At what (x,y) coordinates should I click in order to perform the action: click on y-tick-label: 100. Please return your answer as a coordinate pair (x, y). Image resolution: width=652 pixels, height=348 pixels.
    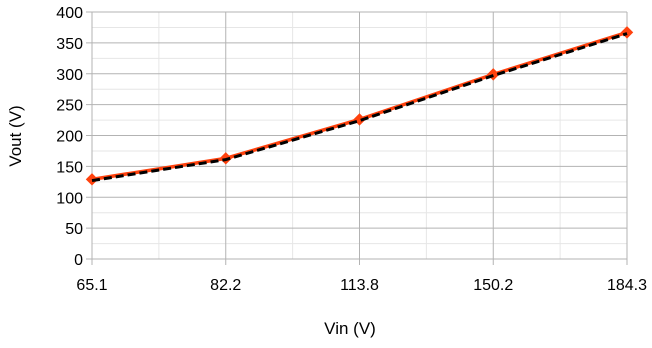
    Looking at the image, I should click on (69, 198).